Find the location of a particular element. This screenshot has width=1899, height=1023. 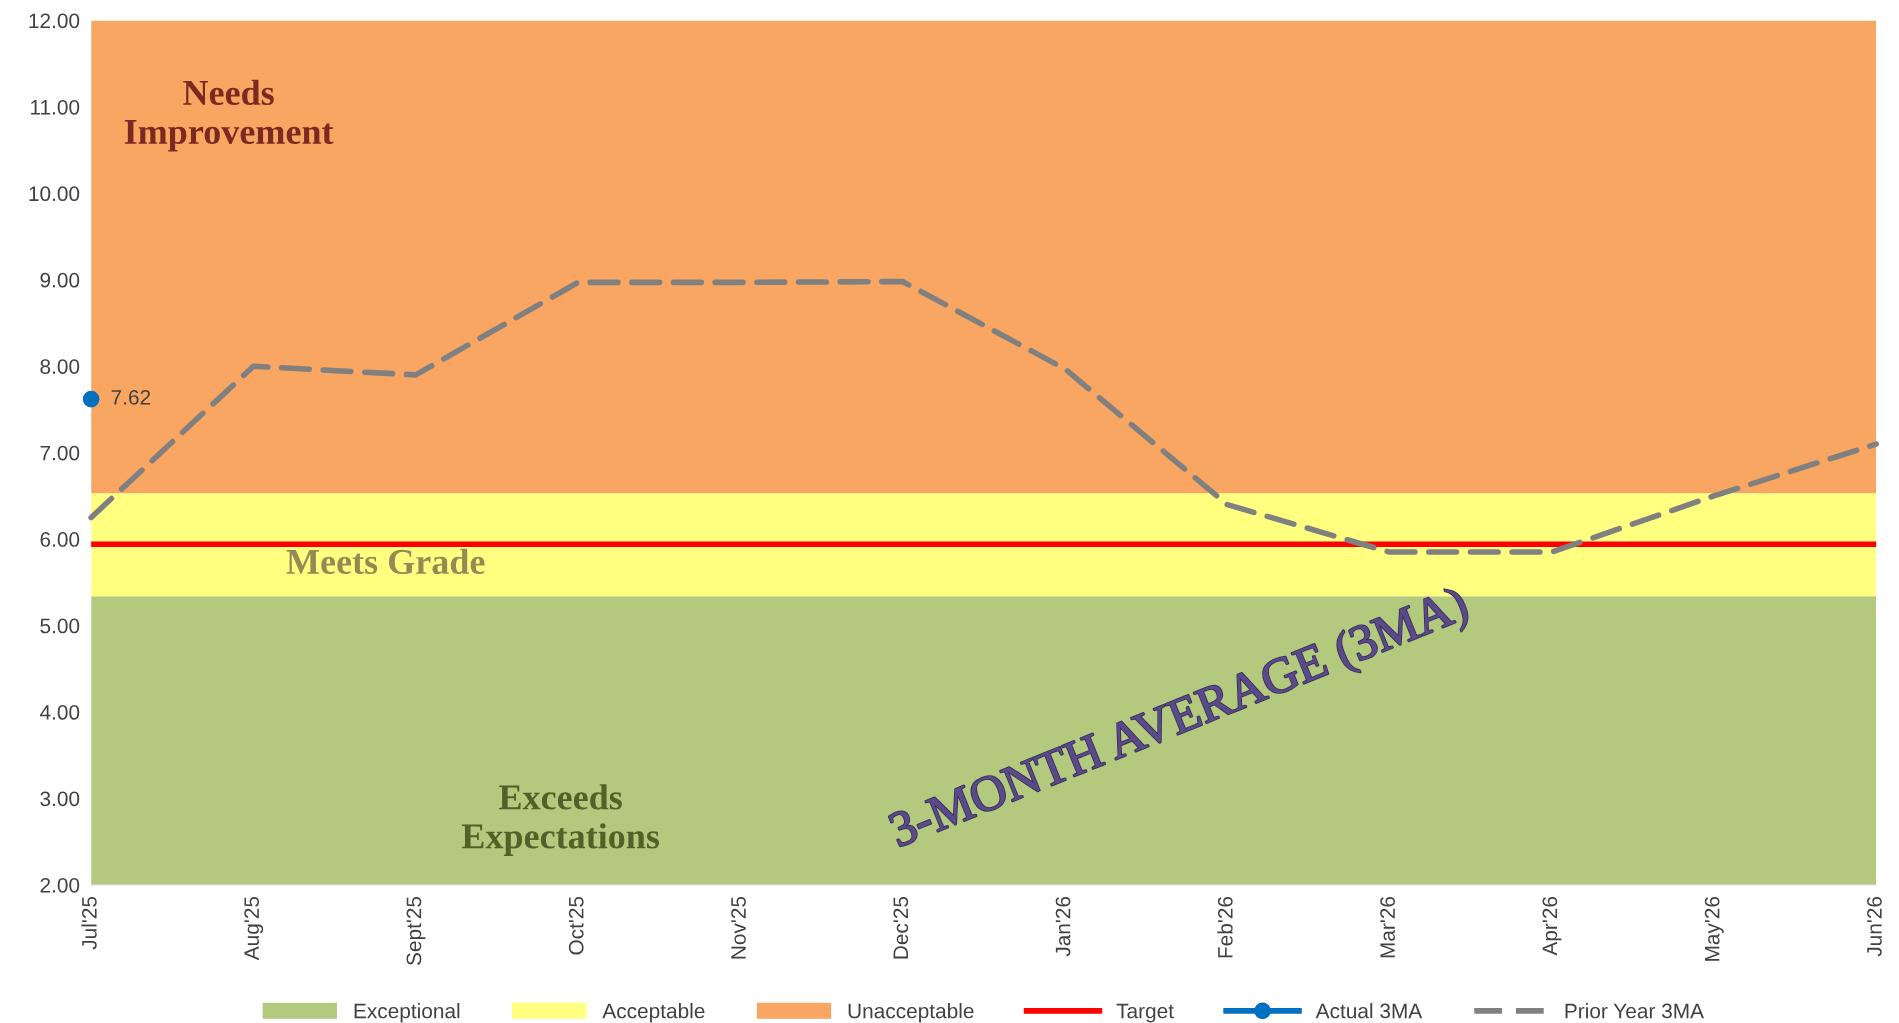

y-tick-label: 8.00 is located at coordinates (60, 366).